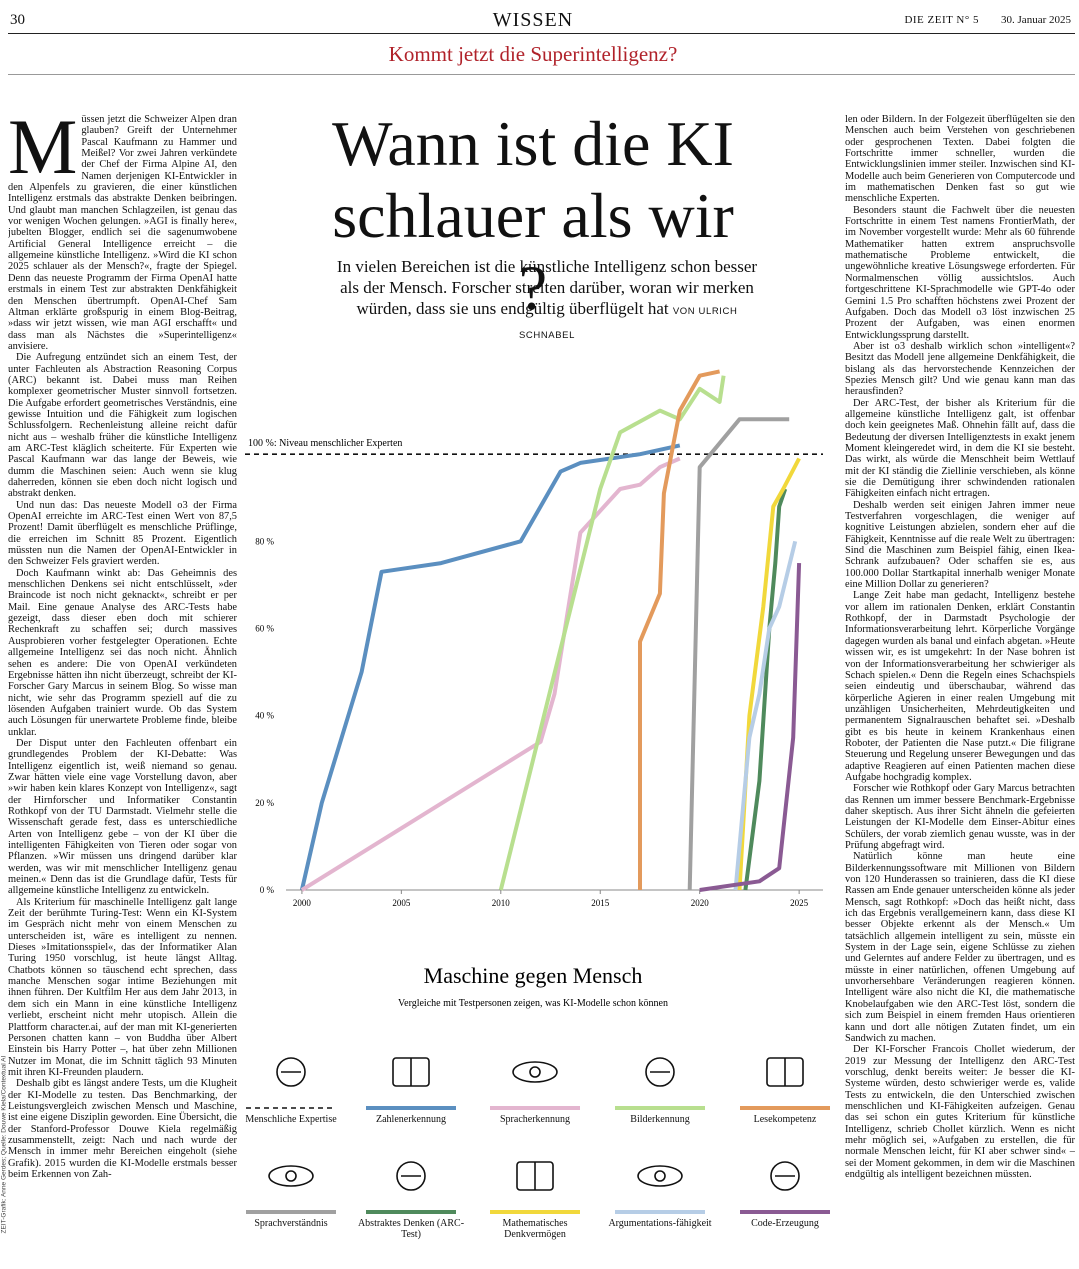 The height and width of the screenshot is (1269, 1079). What do you see at coordinates (700, 903) in the screenshot?
I see `x-tick-label: 2020` at bounding box center [700, 903].